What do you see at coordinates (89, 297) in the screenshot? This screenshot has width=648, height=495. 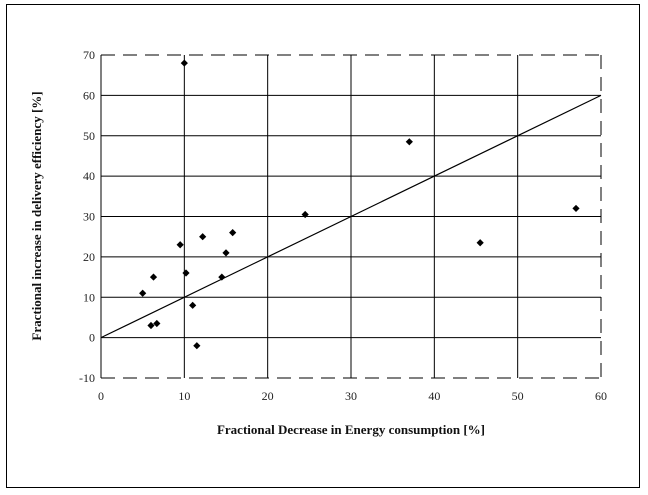 I see `y-tick-label: 10` at bounding box center [89, 297].